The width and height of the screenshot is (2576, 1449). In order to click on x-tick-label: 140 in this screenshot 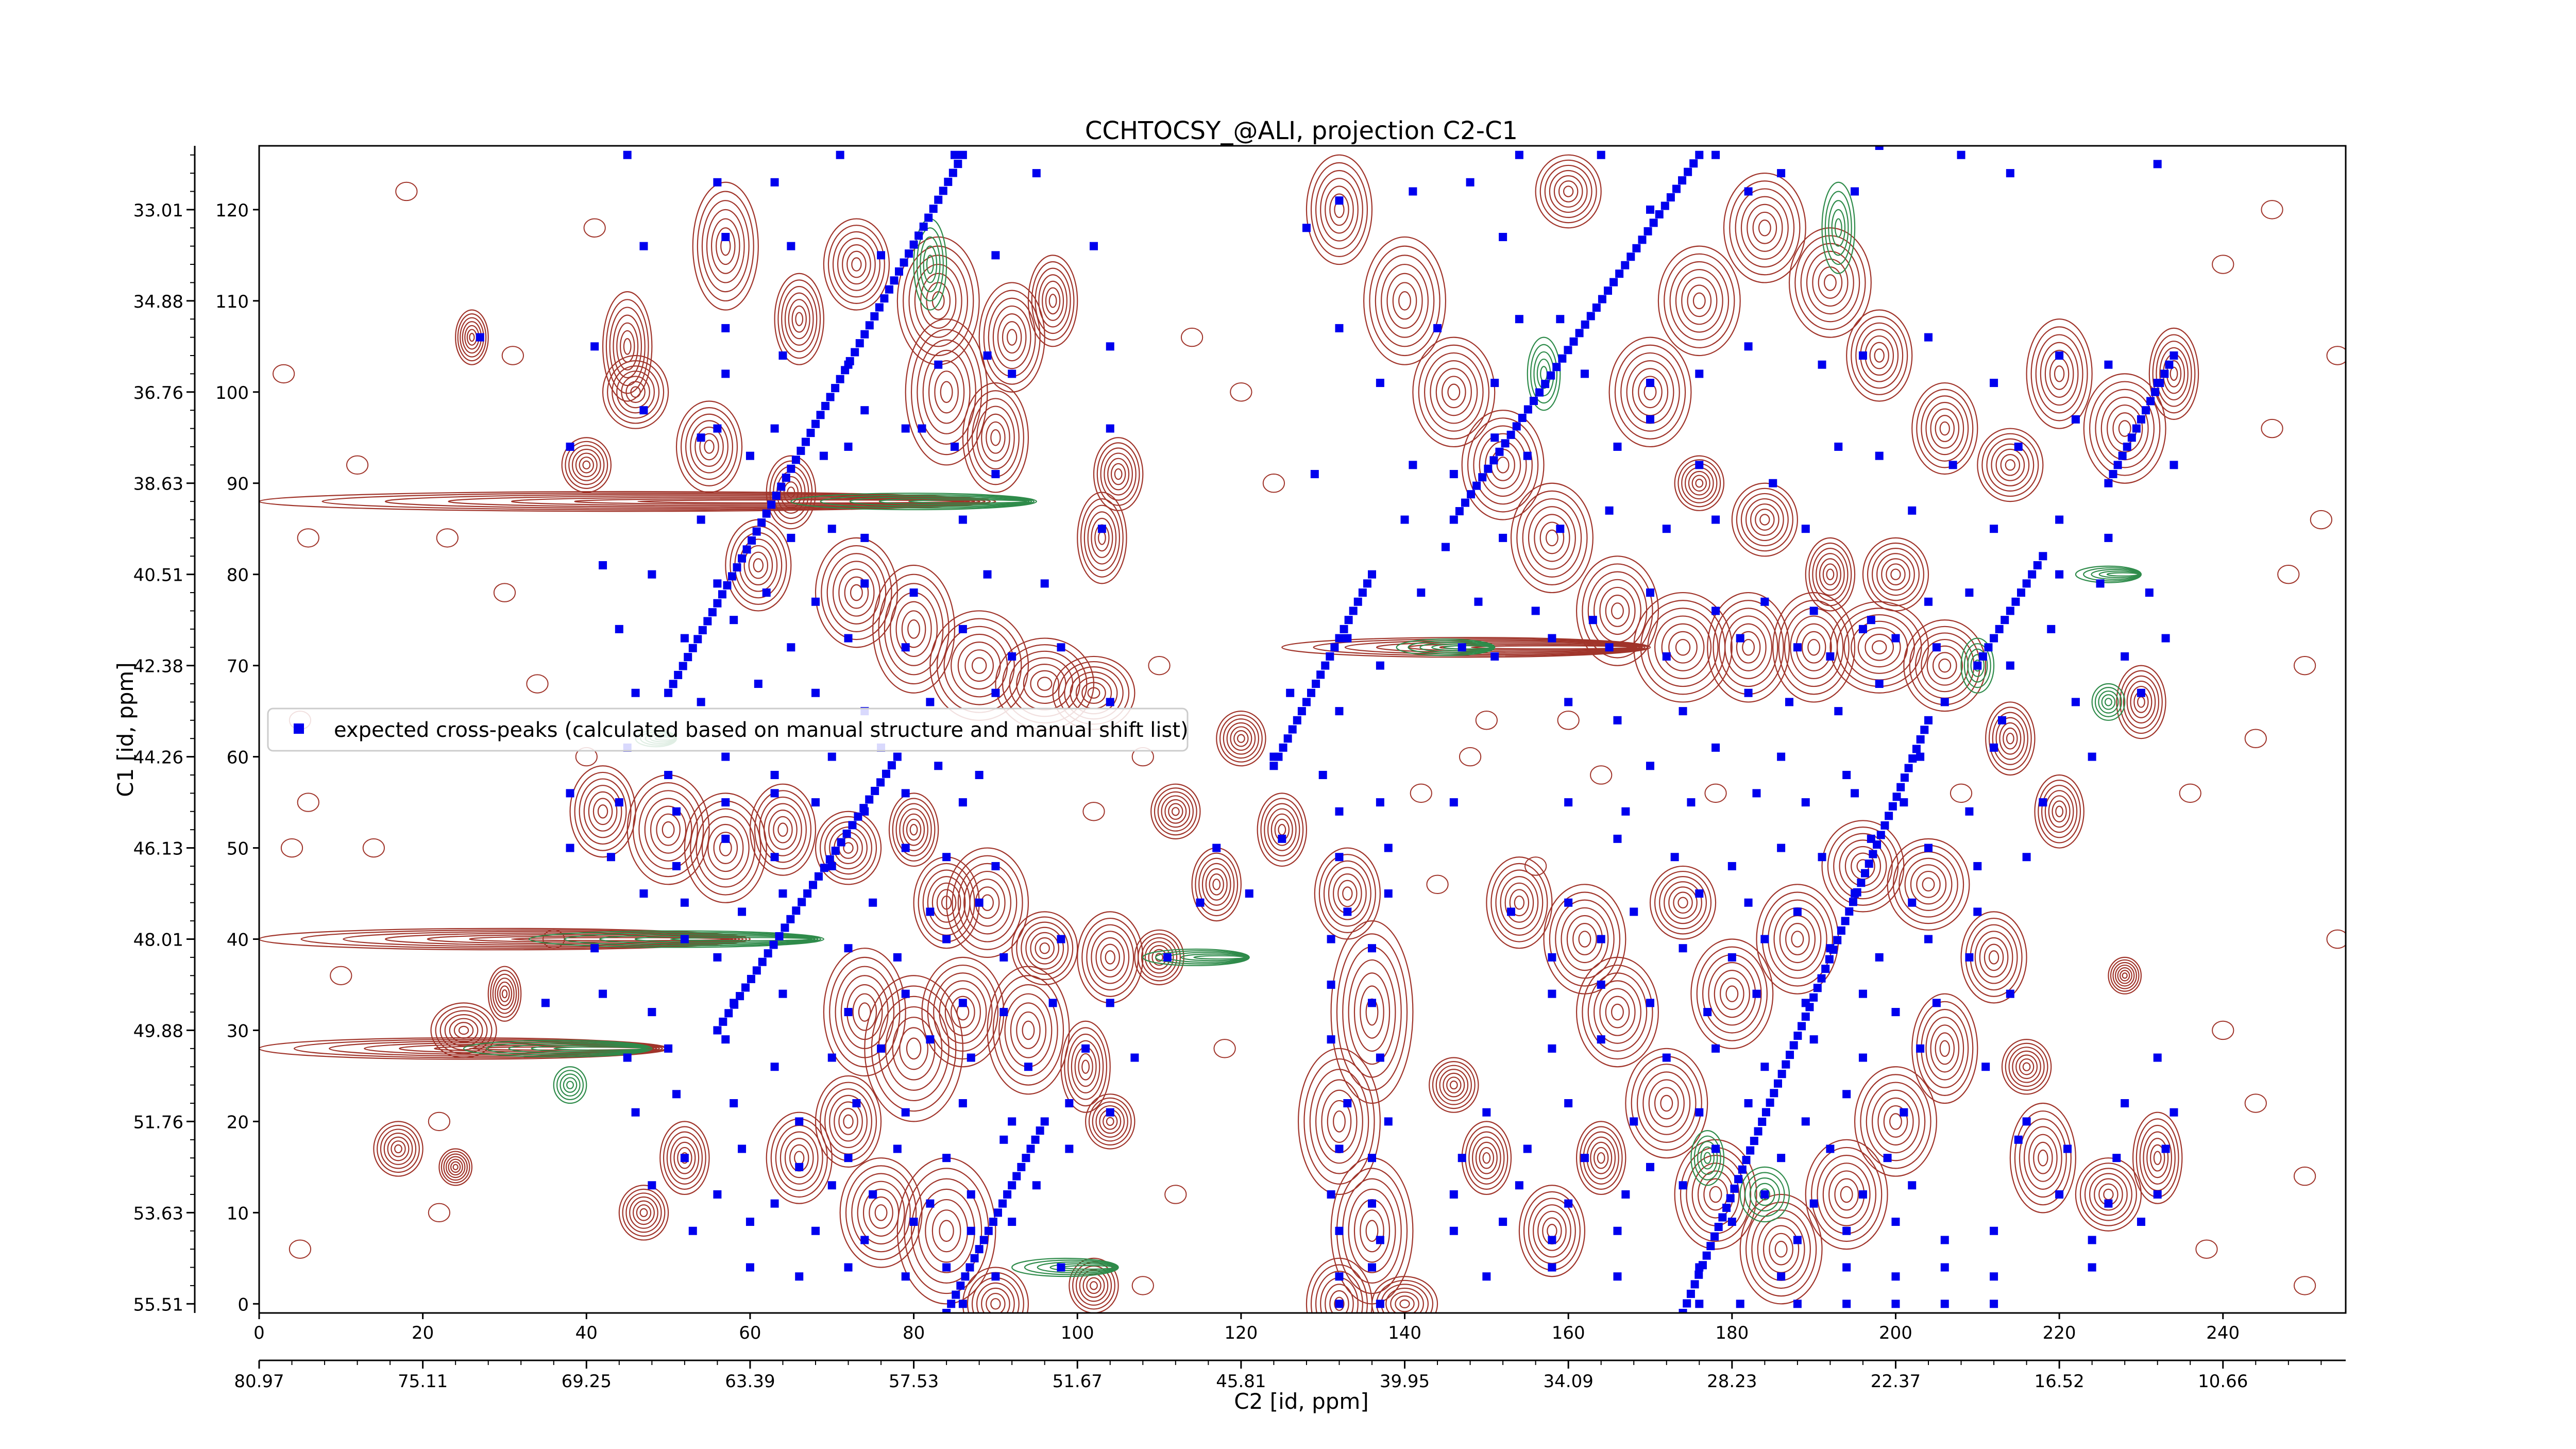, I will do `click(1404, 1333)`.